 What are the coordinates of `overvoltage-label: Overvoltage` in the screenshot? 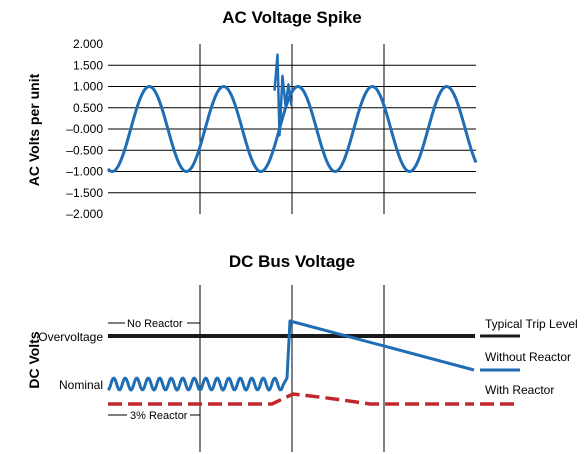 It's located at (70, 337).